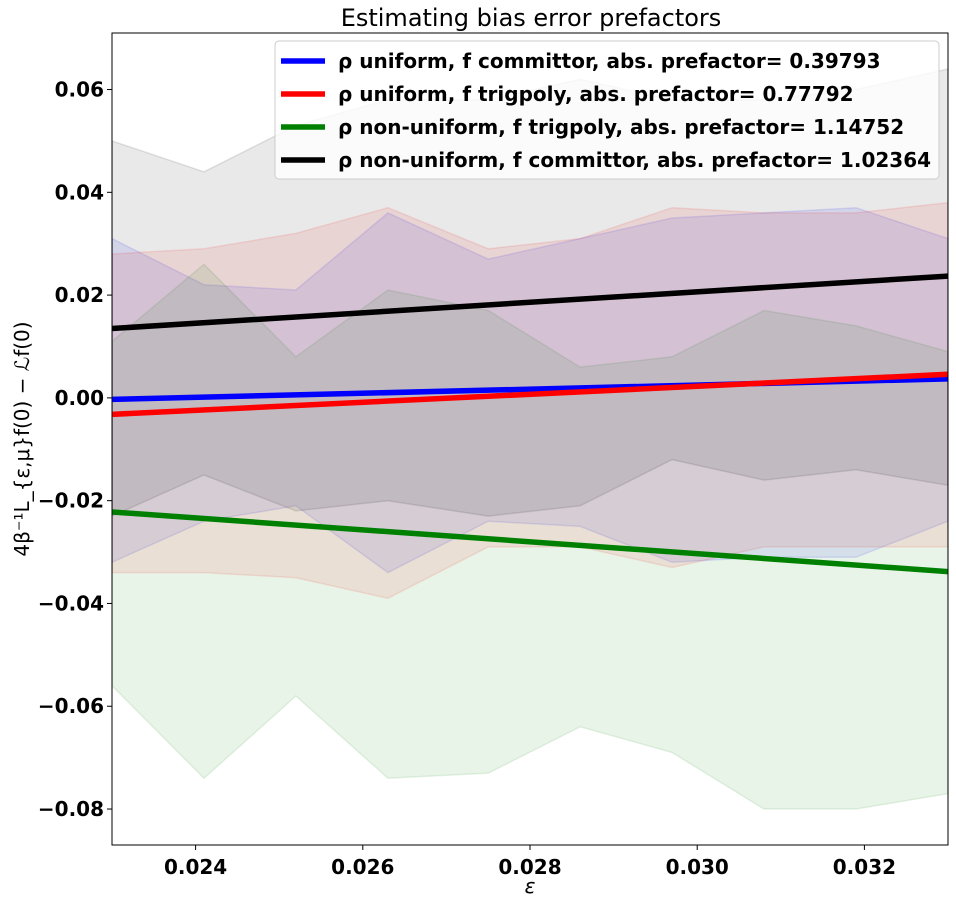 The image size is (956, 903). Describe the element at coordinates (79, 90) in the screenshot. I see `y-tick-label: 0.06` at that location.